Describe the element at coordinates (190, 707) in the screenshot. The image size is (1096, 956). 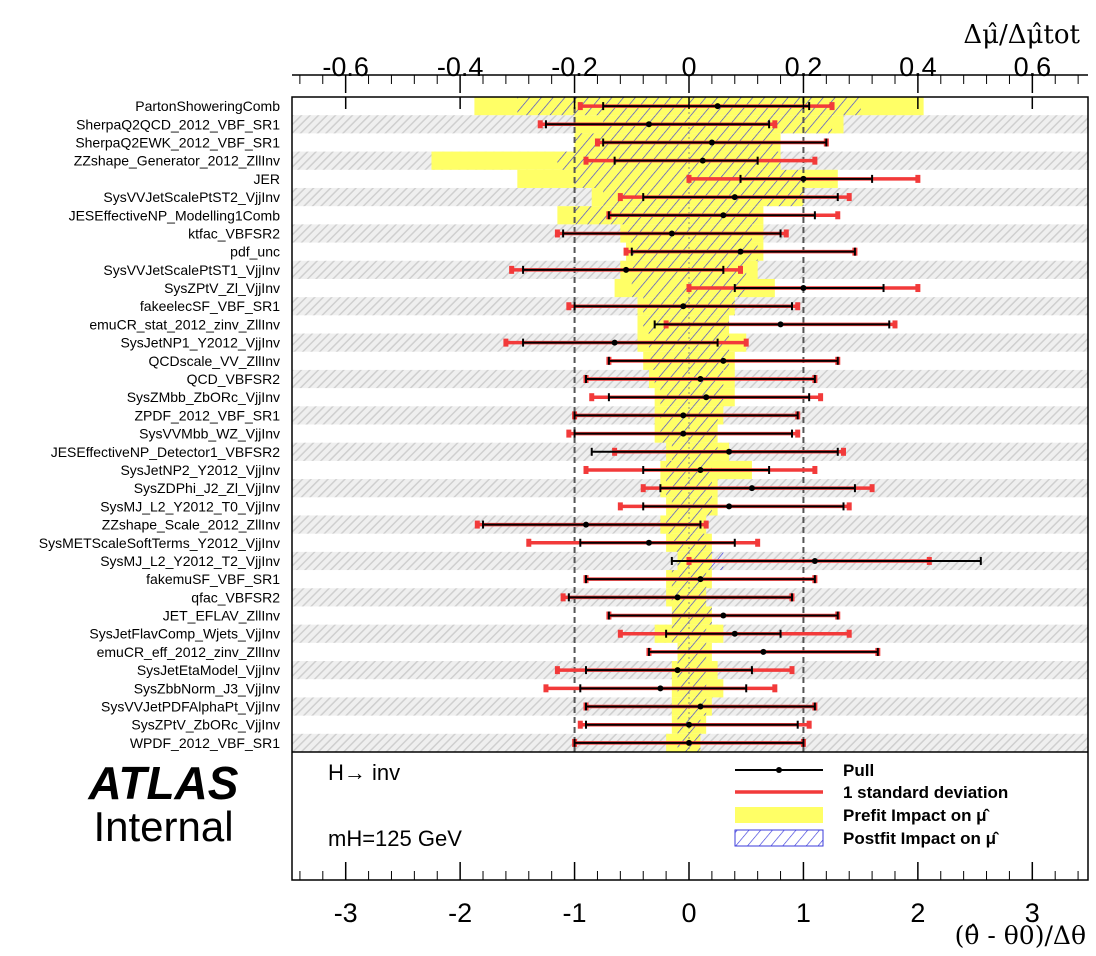
I see `nuisance-parameter-label: SysVVJetPDFAlphaPt_VjjInv` at that location.